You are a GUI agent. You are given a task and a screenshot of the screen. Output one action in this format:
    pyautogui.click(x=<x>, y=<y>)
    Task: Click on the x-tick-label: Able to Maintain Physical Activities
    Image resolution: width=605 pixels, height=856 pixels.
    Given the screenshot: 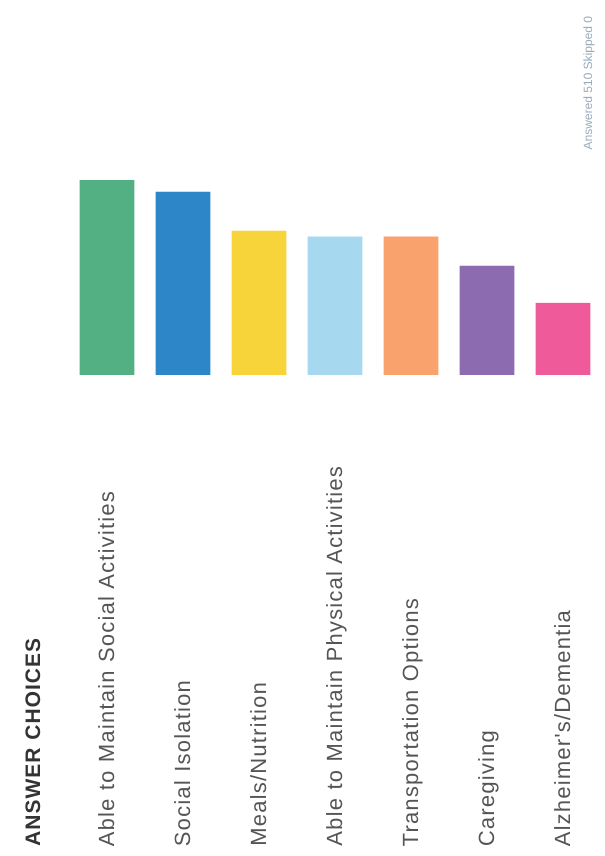 What is the action you would take?
    pyautogui.click(x=335, y=655)
    